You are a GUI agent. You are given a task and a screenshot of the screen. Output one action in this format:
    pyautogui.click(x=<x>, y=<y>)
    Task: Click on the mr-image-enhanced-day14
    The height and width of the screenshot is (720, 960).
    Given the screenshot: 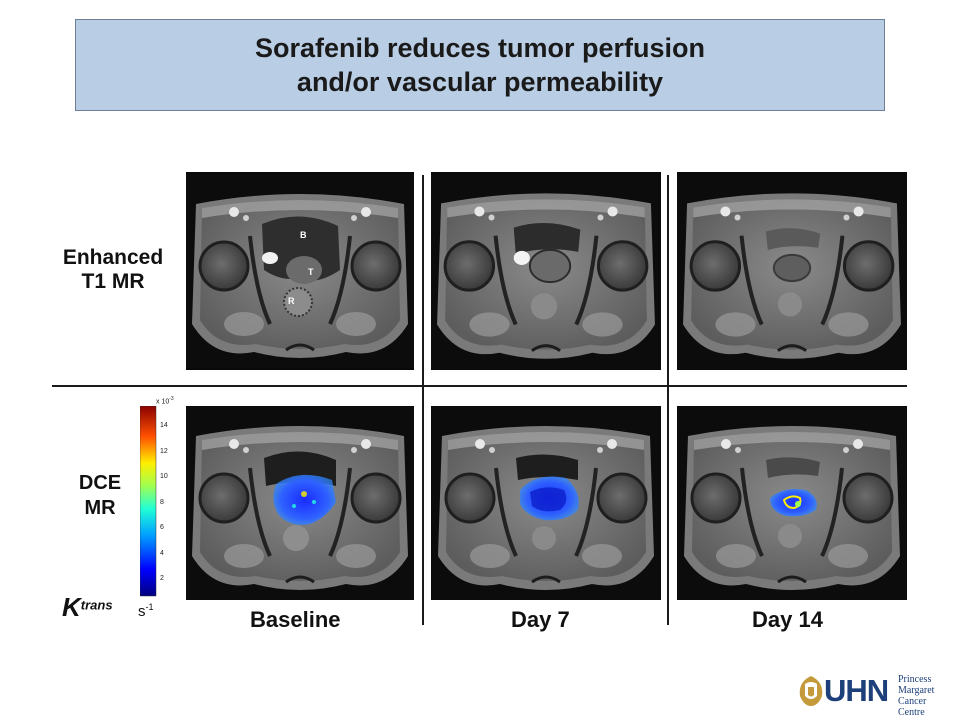 What is the action you would take?
    pyautogui.click(x=792, y=271)
    